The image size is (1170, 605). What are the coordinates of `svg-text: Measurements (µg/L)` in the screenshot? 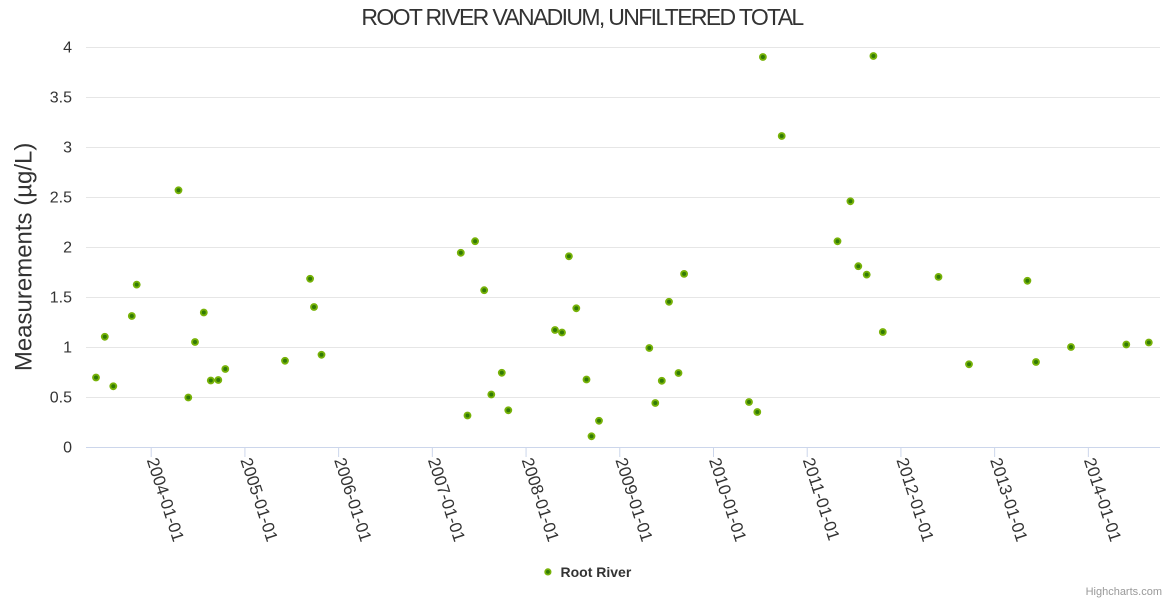 It's located at (23, 257).